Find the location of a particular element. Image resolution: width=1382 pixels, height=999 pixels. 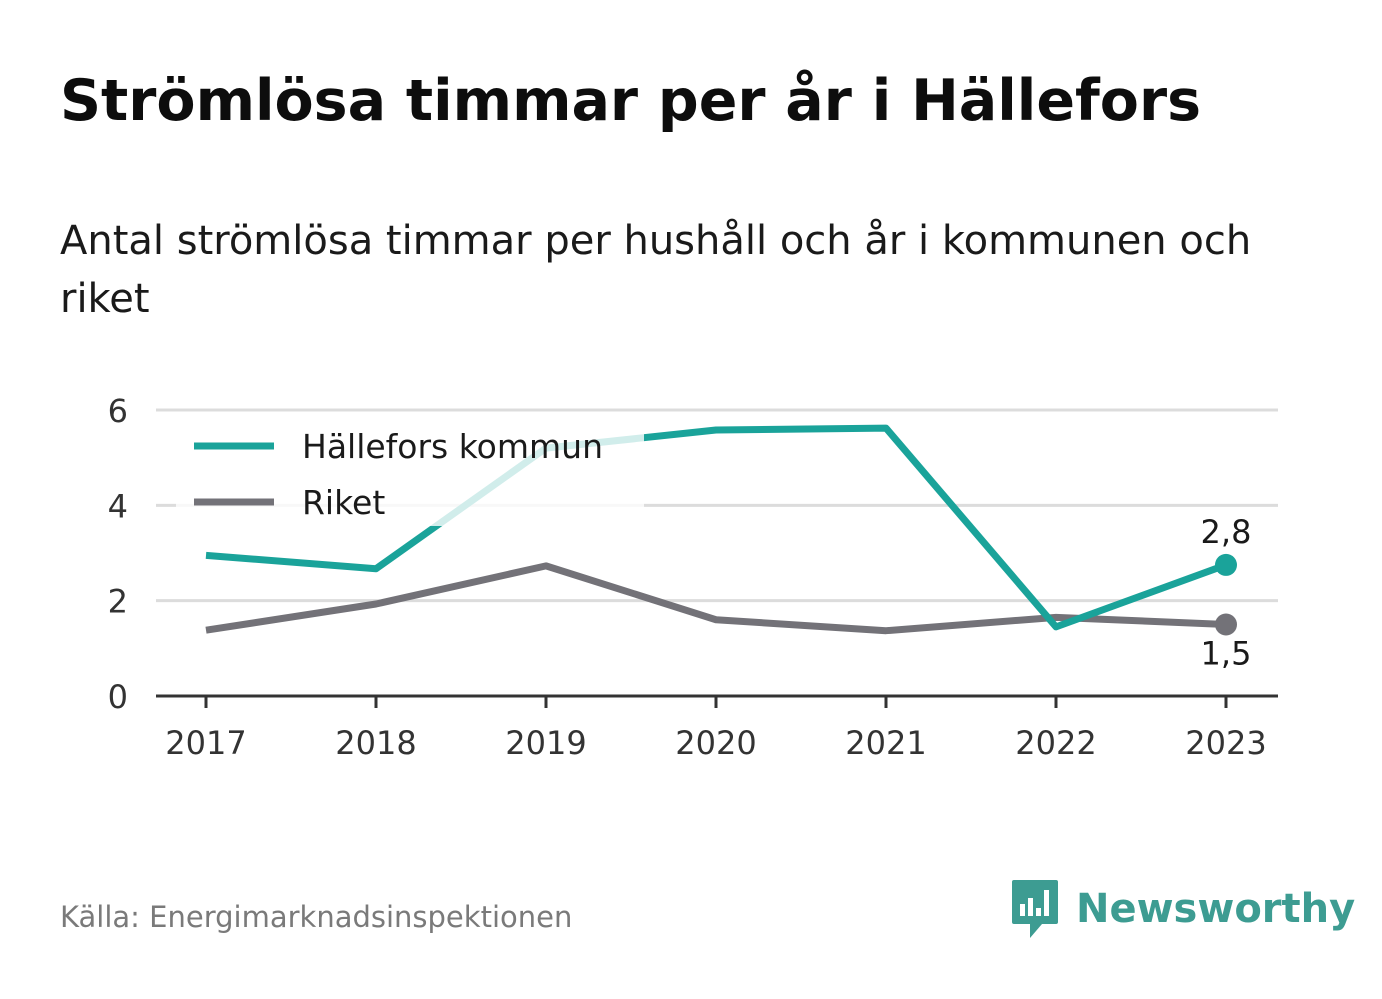

legend-label-1: Riket is located at coordinates (343, 502).